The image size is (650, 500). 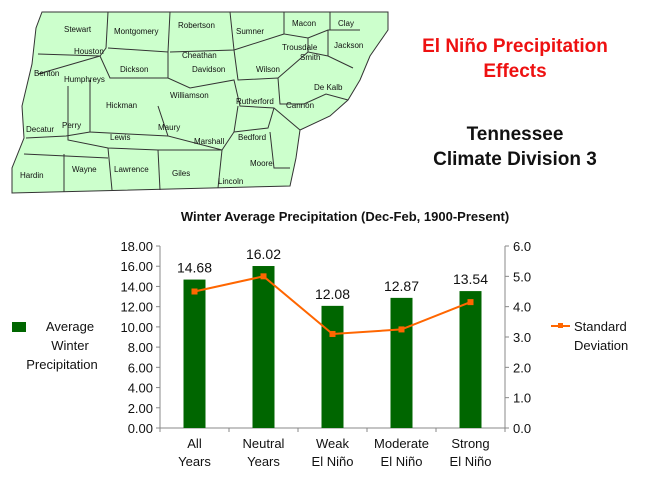 I want to click on header-title-line1: El Niño Precipitation, so click(x=515, y=46).